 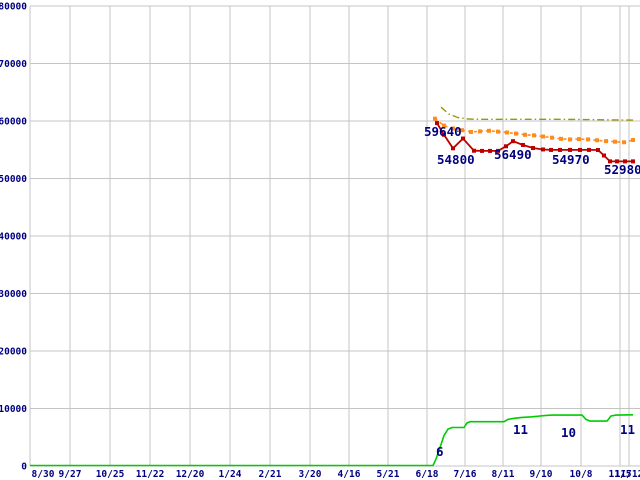 What do you see at coordinates (571, 159) in the screenshot?
I see `data-point-label: 54970` at bounding box center [571, 159].